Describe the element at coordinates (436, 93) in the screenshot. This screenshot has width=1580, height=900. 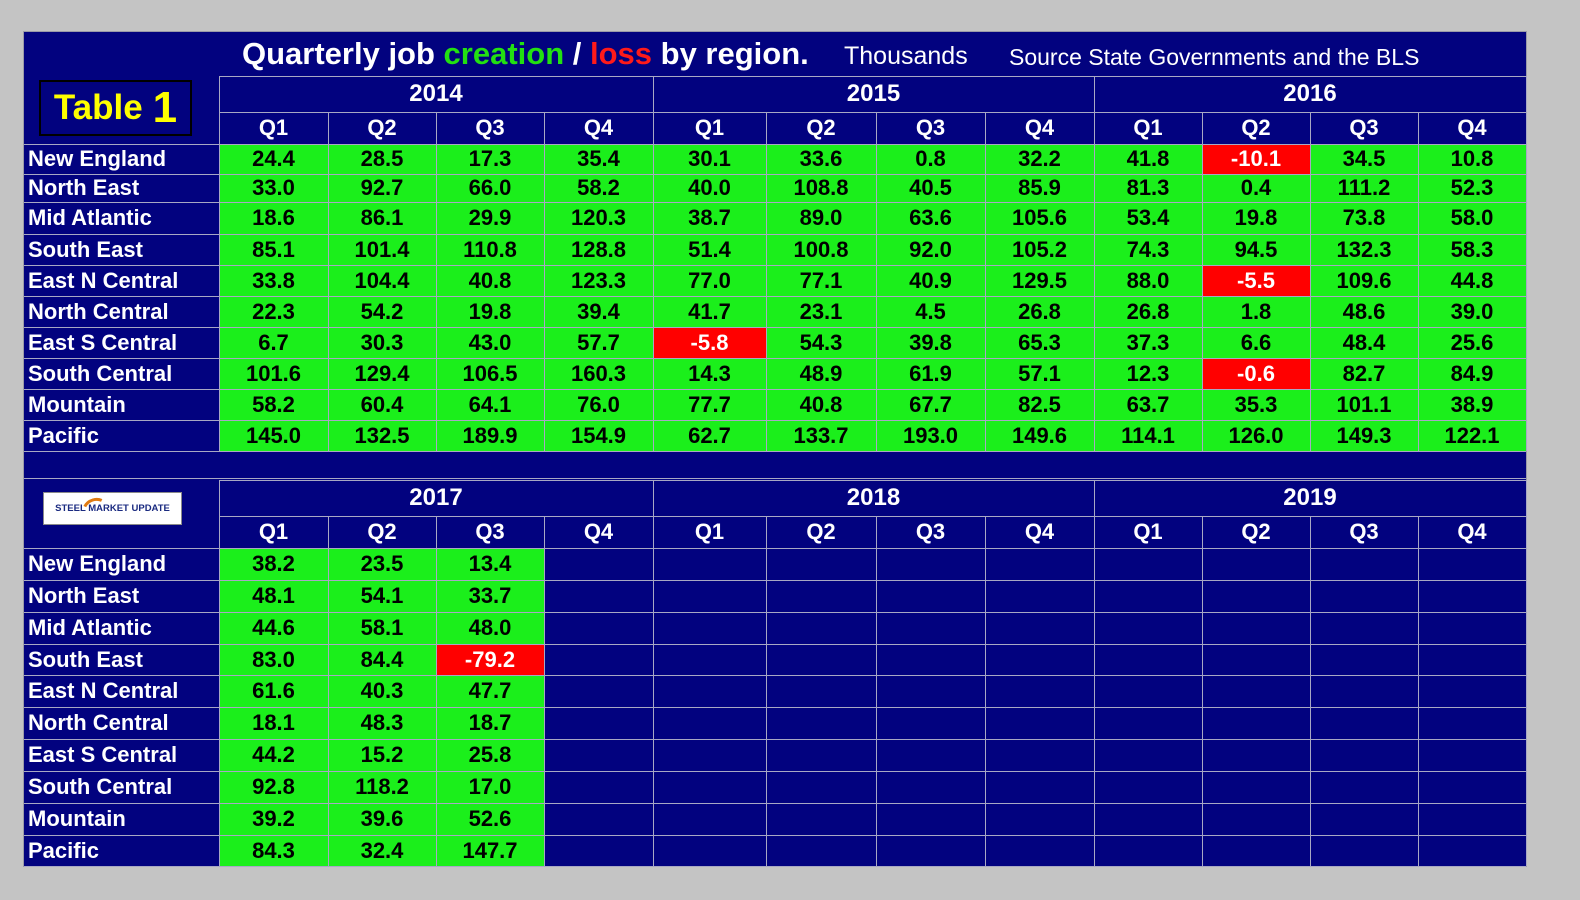
I see `year-header: 2014` at that location.